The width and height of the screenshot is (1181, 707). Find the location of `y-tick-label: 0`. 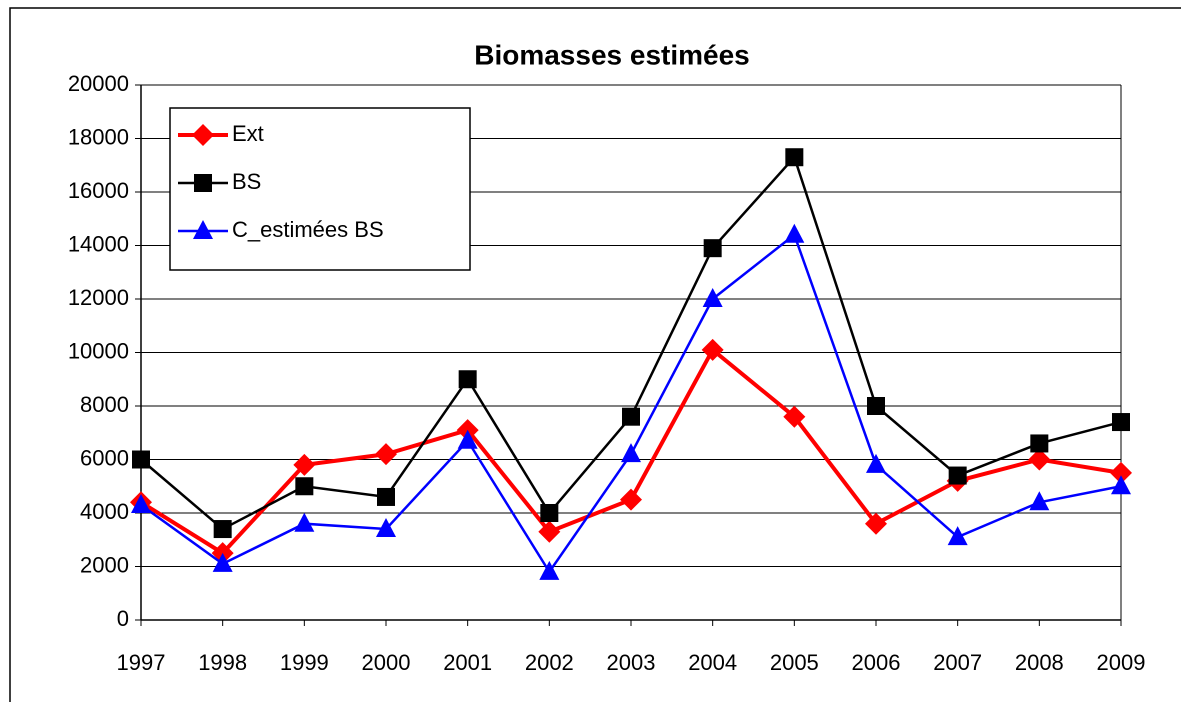

y-tick-label: 0 is located at coordinates (123, 618).